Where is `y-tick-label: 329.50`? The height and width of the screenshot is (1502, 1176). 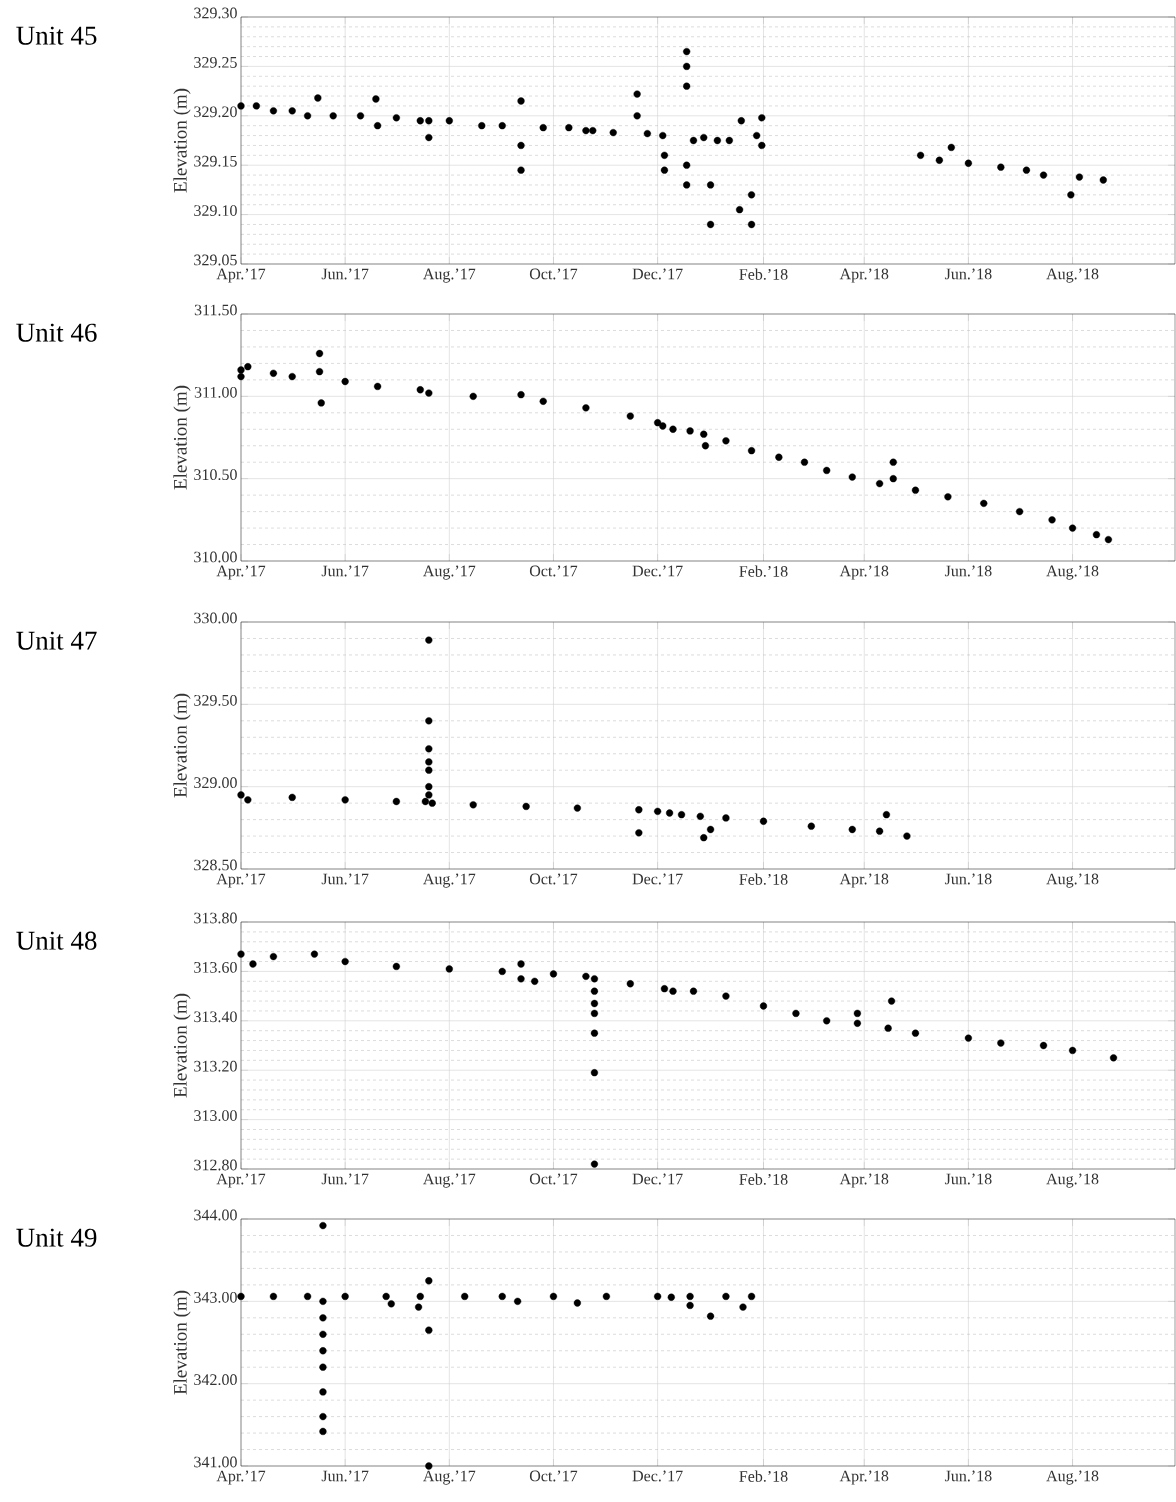 y-tick-label: 329.50 is located at coordinates (215, 700).